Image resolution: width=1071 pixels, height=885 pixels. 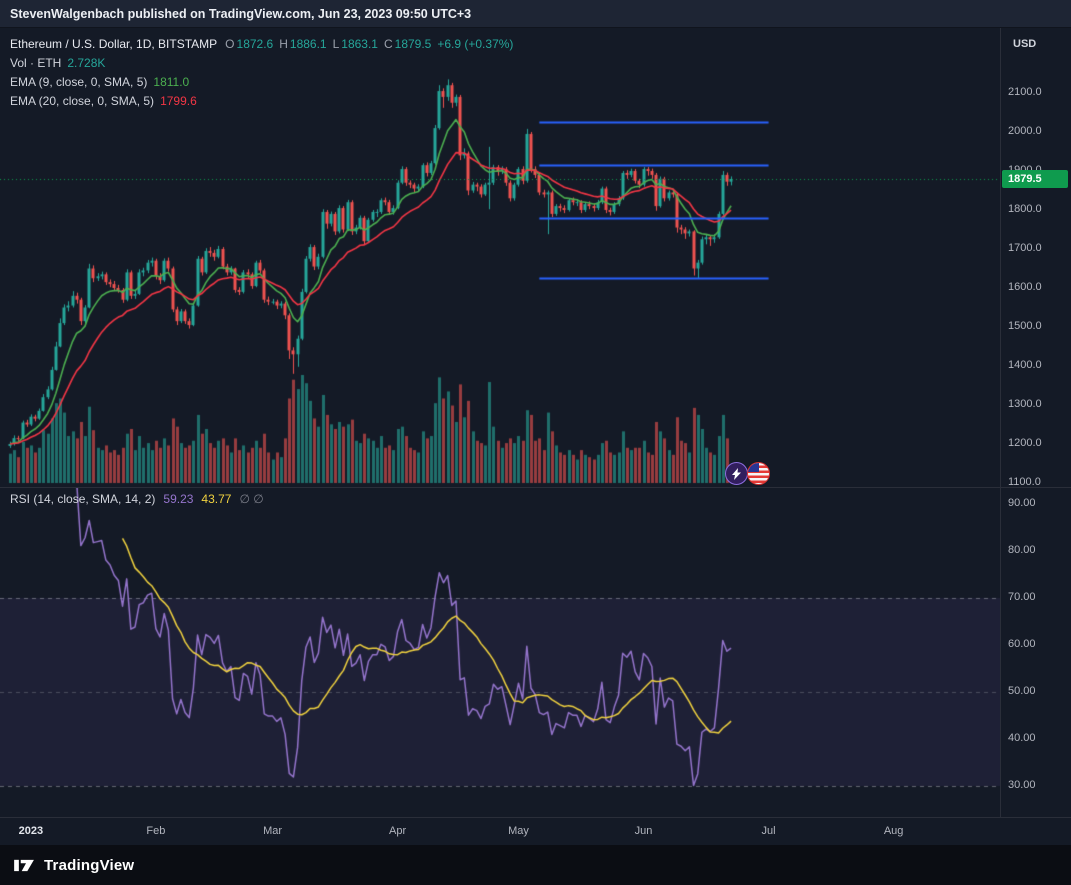 I want to click on tradingview-logo-icon, so click(x=24, y=865).